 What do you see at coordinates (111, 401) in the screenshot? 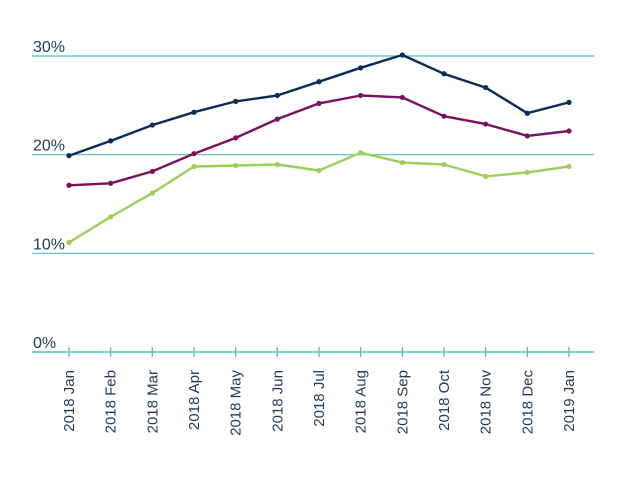
I see `x-tick-label: 2018 Feb` at bounding box center [111, 401].